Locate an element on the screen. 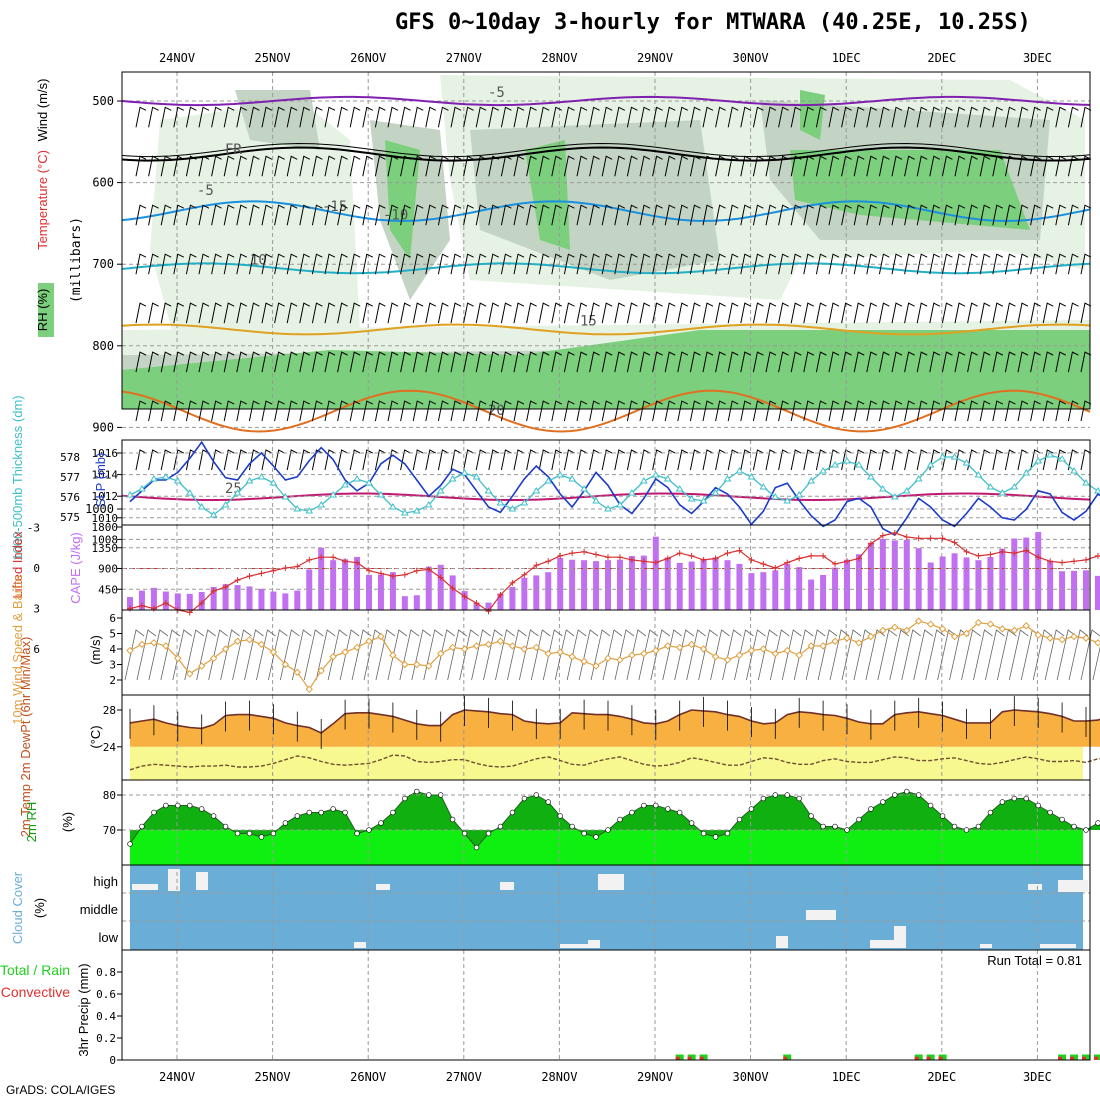 This screenshot has height=1100, width=1100. wind10m-axis-label: 10m Wind Speed & Barbs is located at coordinates (17, 650).